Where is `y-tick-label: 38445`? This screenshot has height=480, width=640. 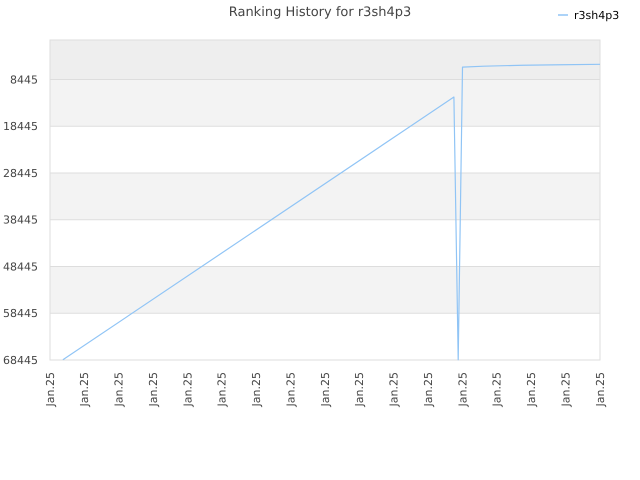
y-tick-label: 38445 is located at coordinates (20, 220).